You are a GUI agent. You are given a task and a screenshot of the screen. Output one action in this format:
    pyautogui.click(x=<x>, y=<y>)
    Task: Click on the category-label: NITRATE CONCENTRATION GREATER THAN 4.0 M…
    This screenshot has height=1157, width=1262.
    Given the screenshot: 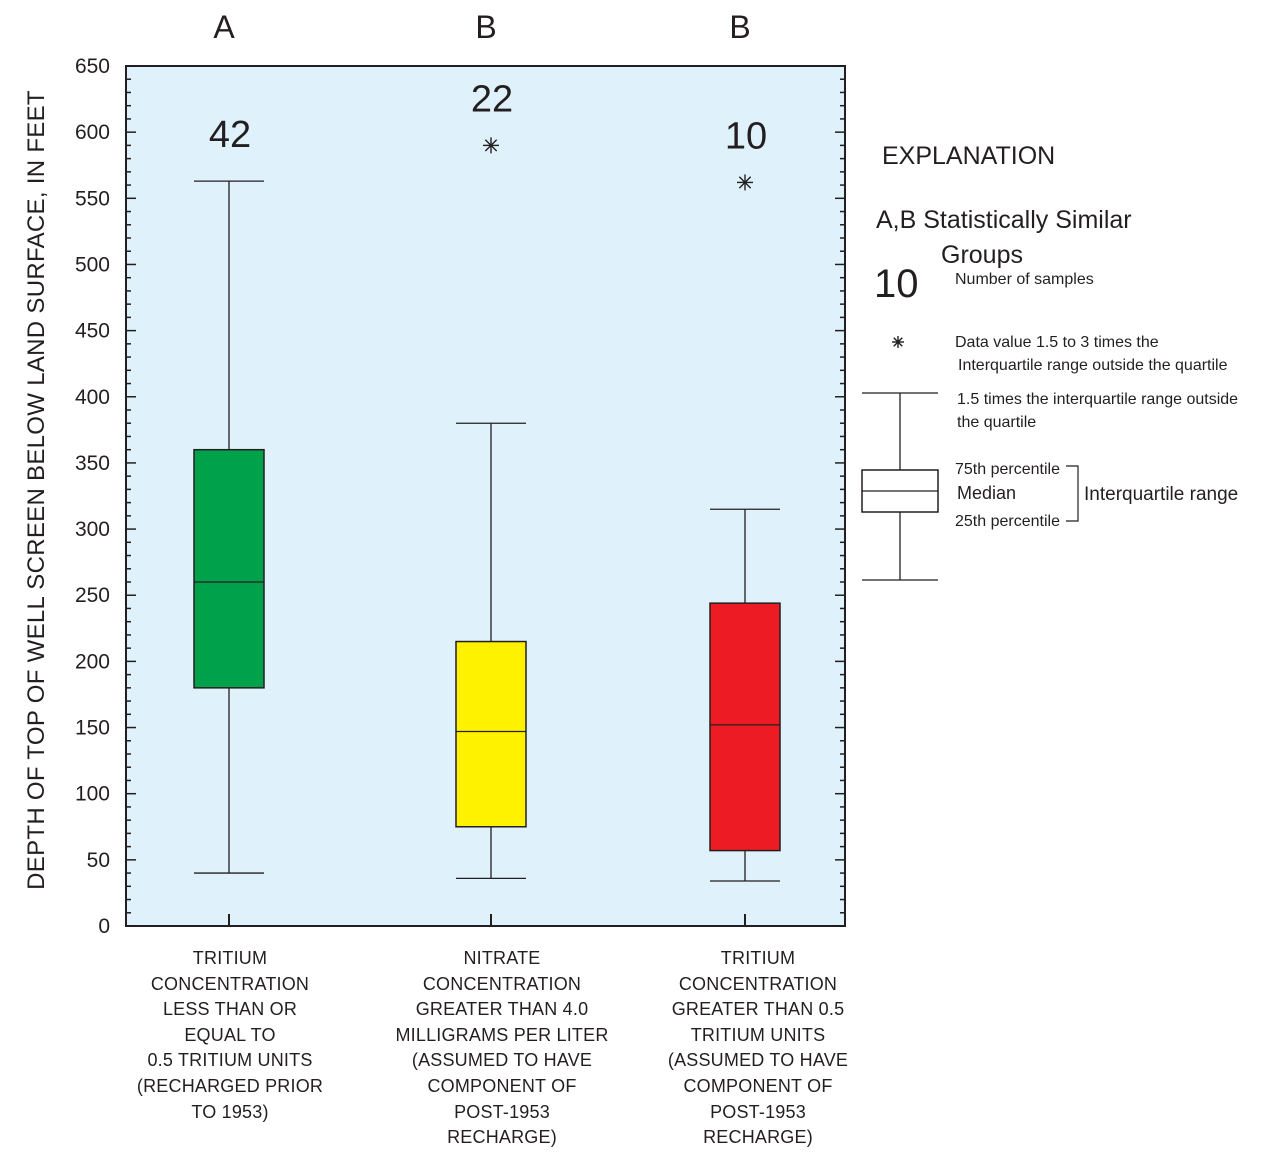 What is the action you would take?
    pyautogui.click(x=502, y=1048)
    